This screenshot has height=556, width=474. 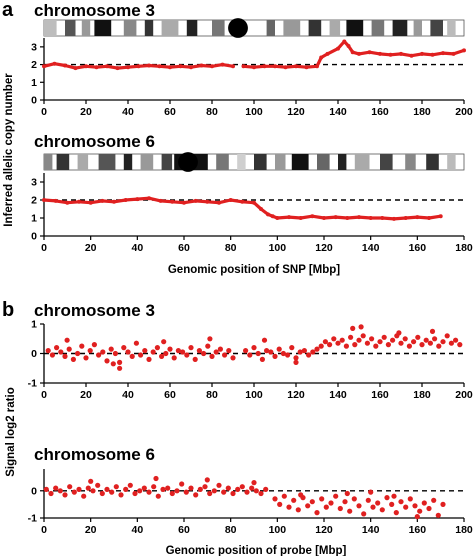 What do you see at coordinates (324, 530) in the screenshot?
I see `x-tick-label: 120` at bounding box center [324, 530].